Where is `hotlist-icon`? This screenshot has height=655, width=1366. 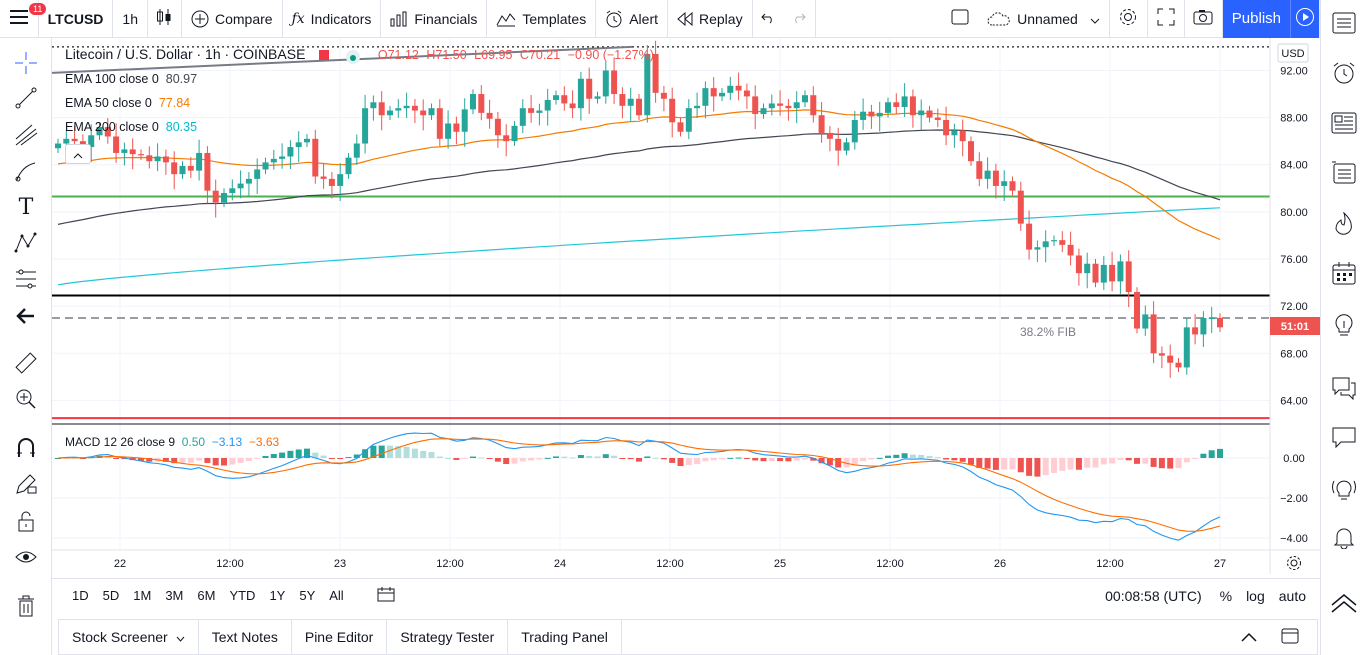
hotlist-icon is located at coordinates (1344, 225).